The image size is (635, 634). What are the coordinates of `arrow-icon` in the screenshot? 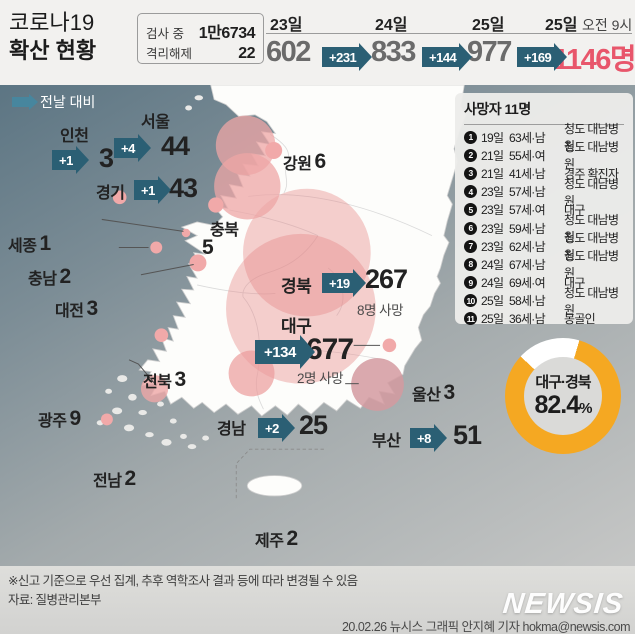 It's located at (20, 102).